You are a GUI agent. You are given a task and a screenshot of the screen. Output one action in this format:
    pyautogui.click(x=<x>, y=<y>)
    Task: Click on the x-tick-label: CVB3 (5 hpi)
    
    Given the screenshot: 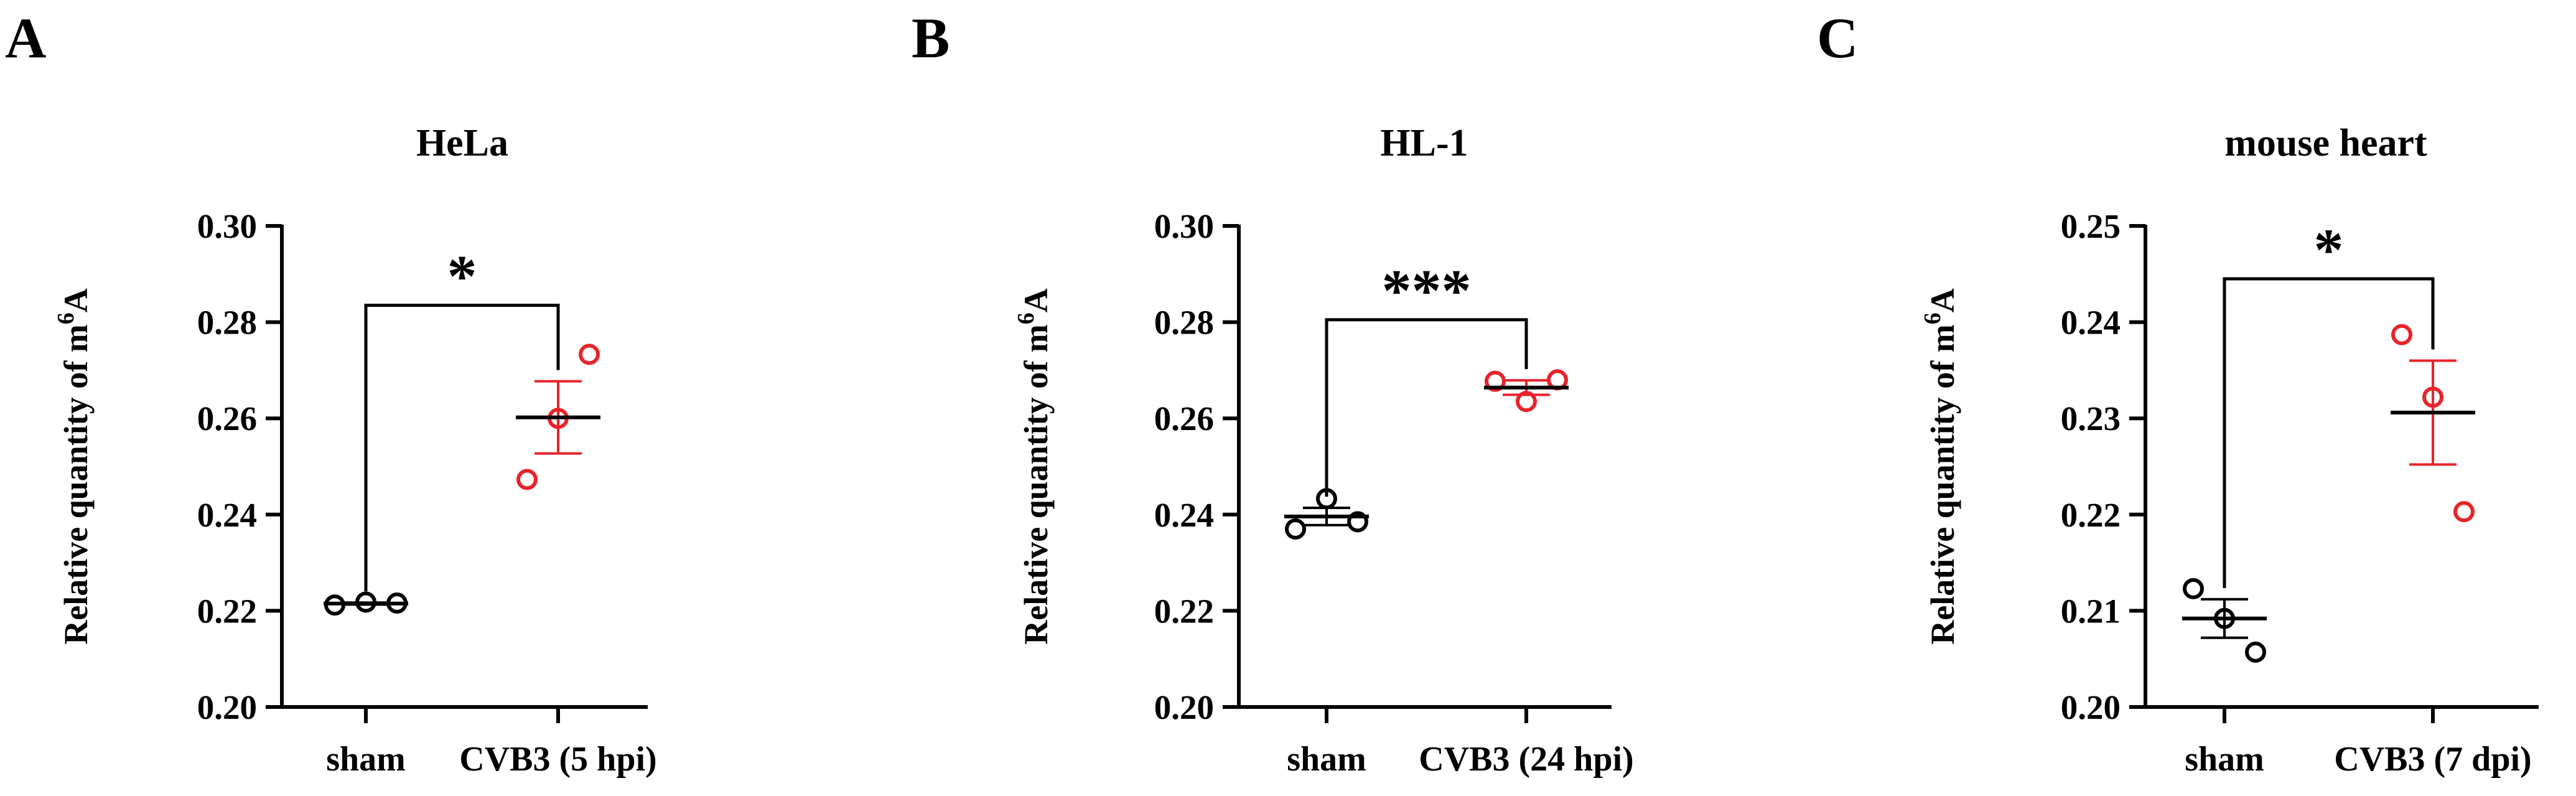 What is the action you would take?
    pyautogui.click(x=557, y=760)
    